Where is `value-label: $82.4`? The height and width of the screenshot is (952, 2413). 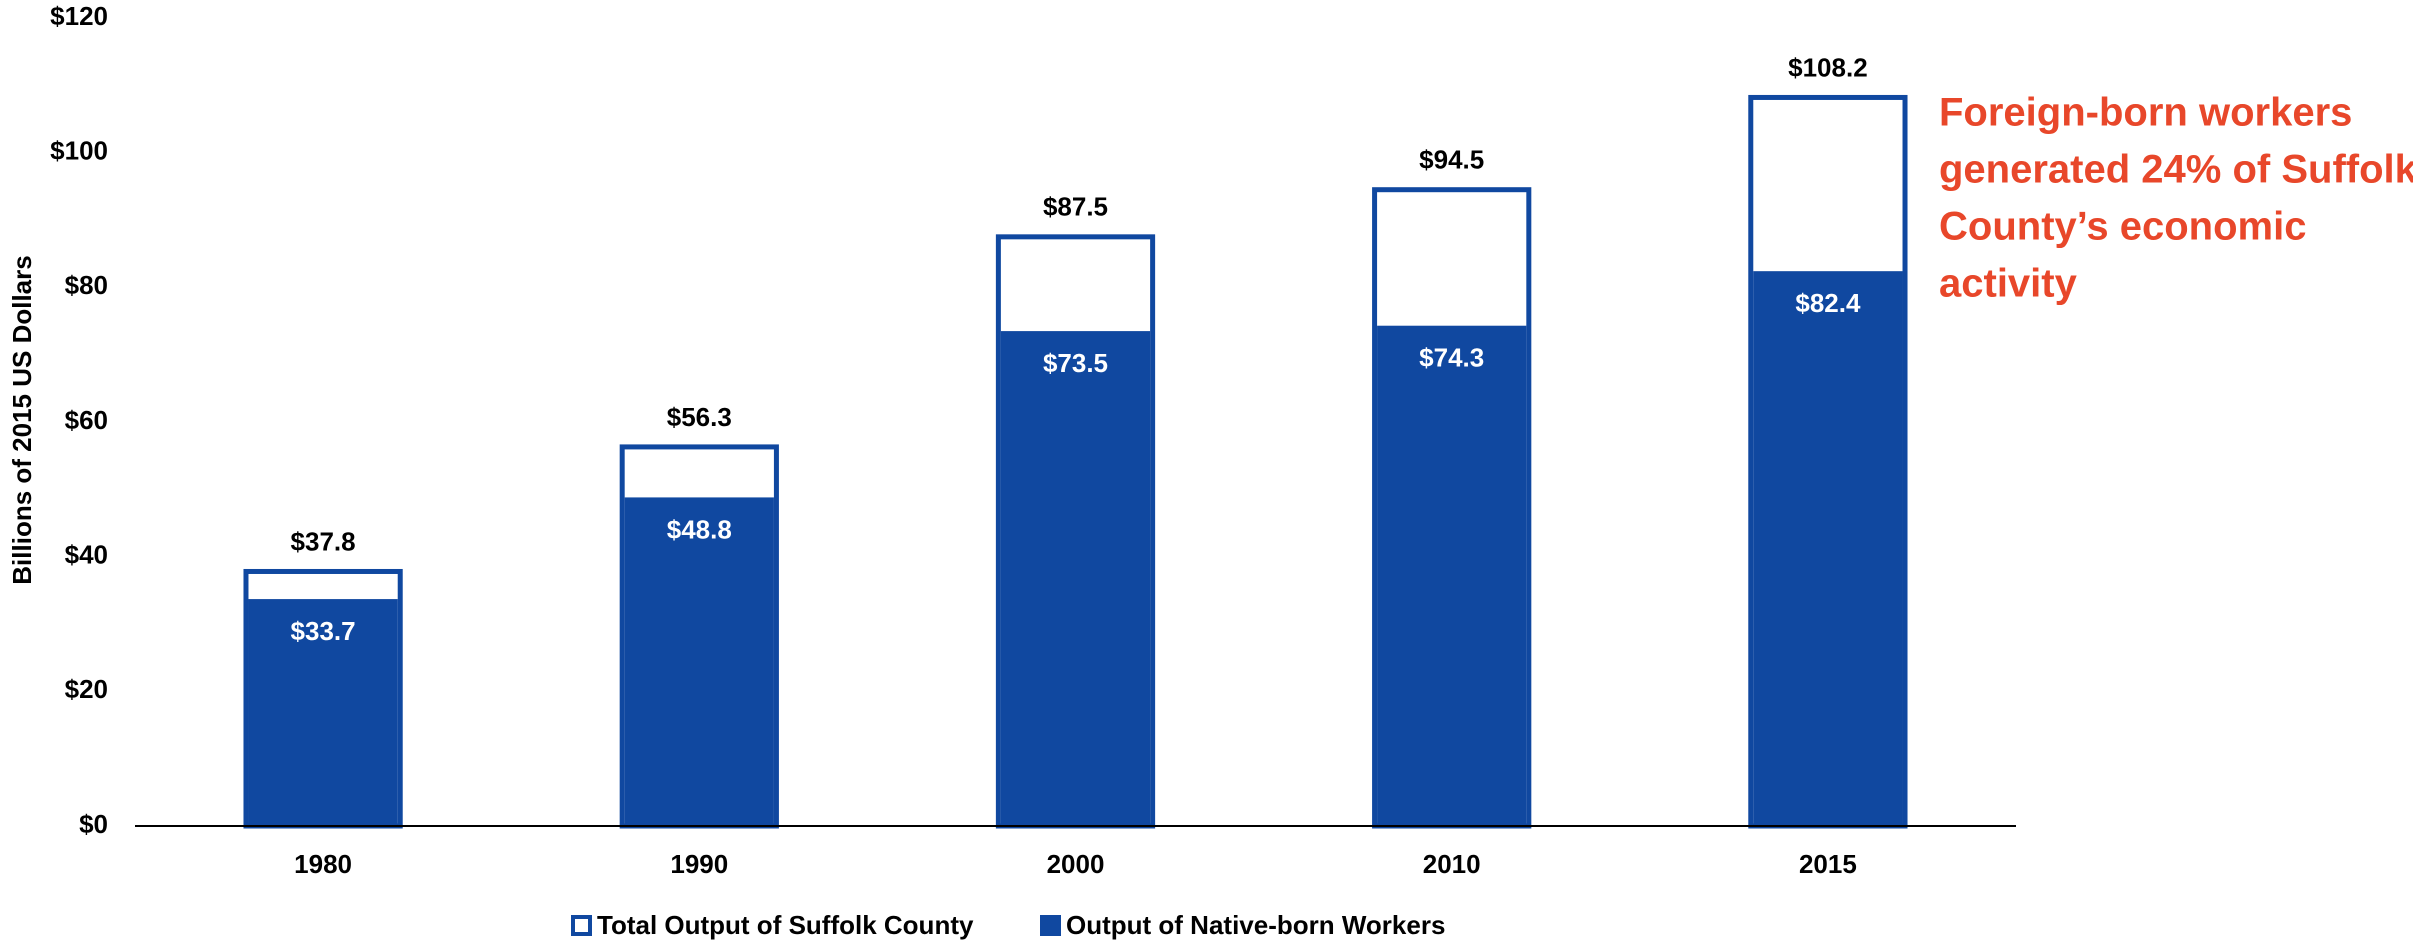
value-label: $82.4 is located at coordinates (1828, 303).